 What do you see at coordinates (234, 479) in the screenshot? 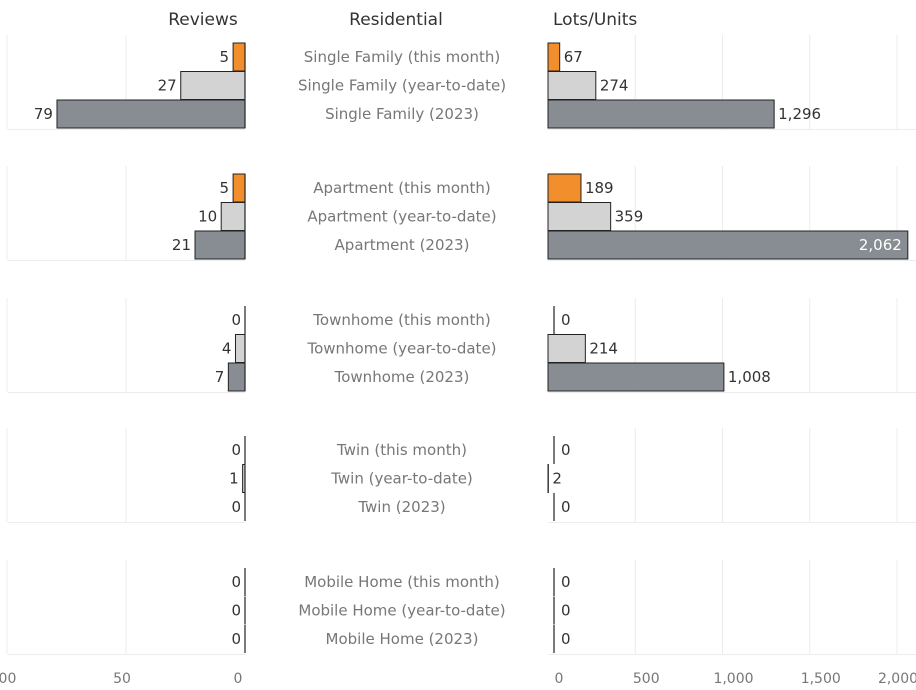
I see `reviews-value-label: 1` at bounding box center [234, 479].